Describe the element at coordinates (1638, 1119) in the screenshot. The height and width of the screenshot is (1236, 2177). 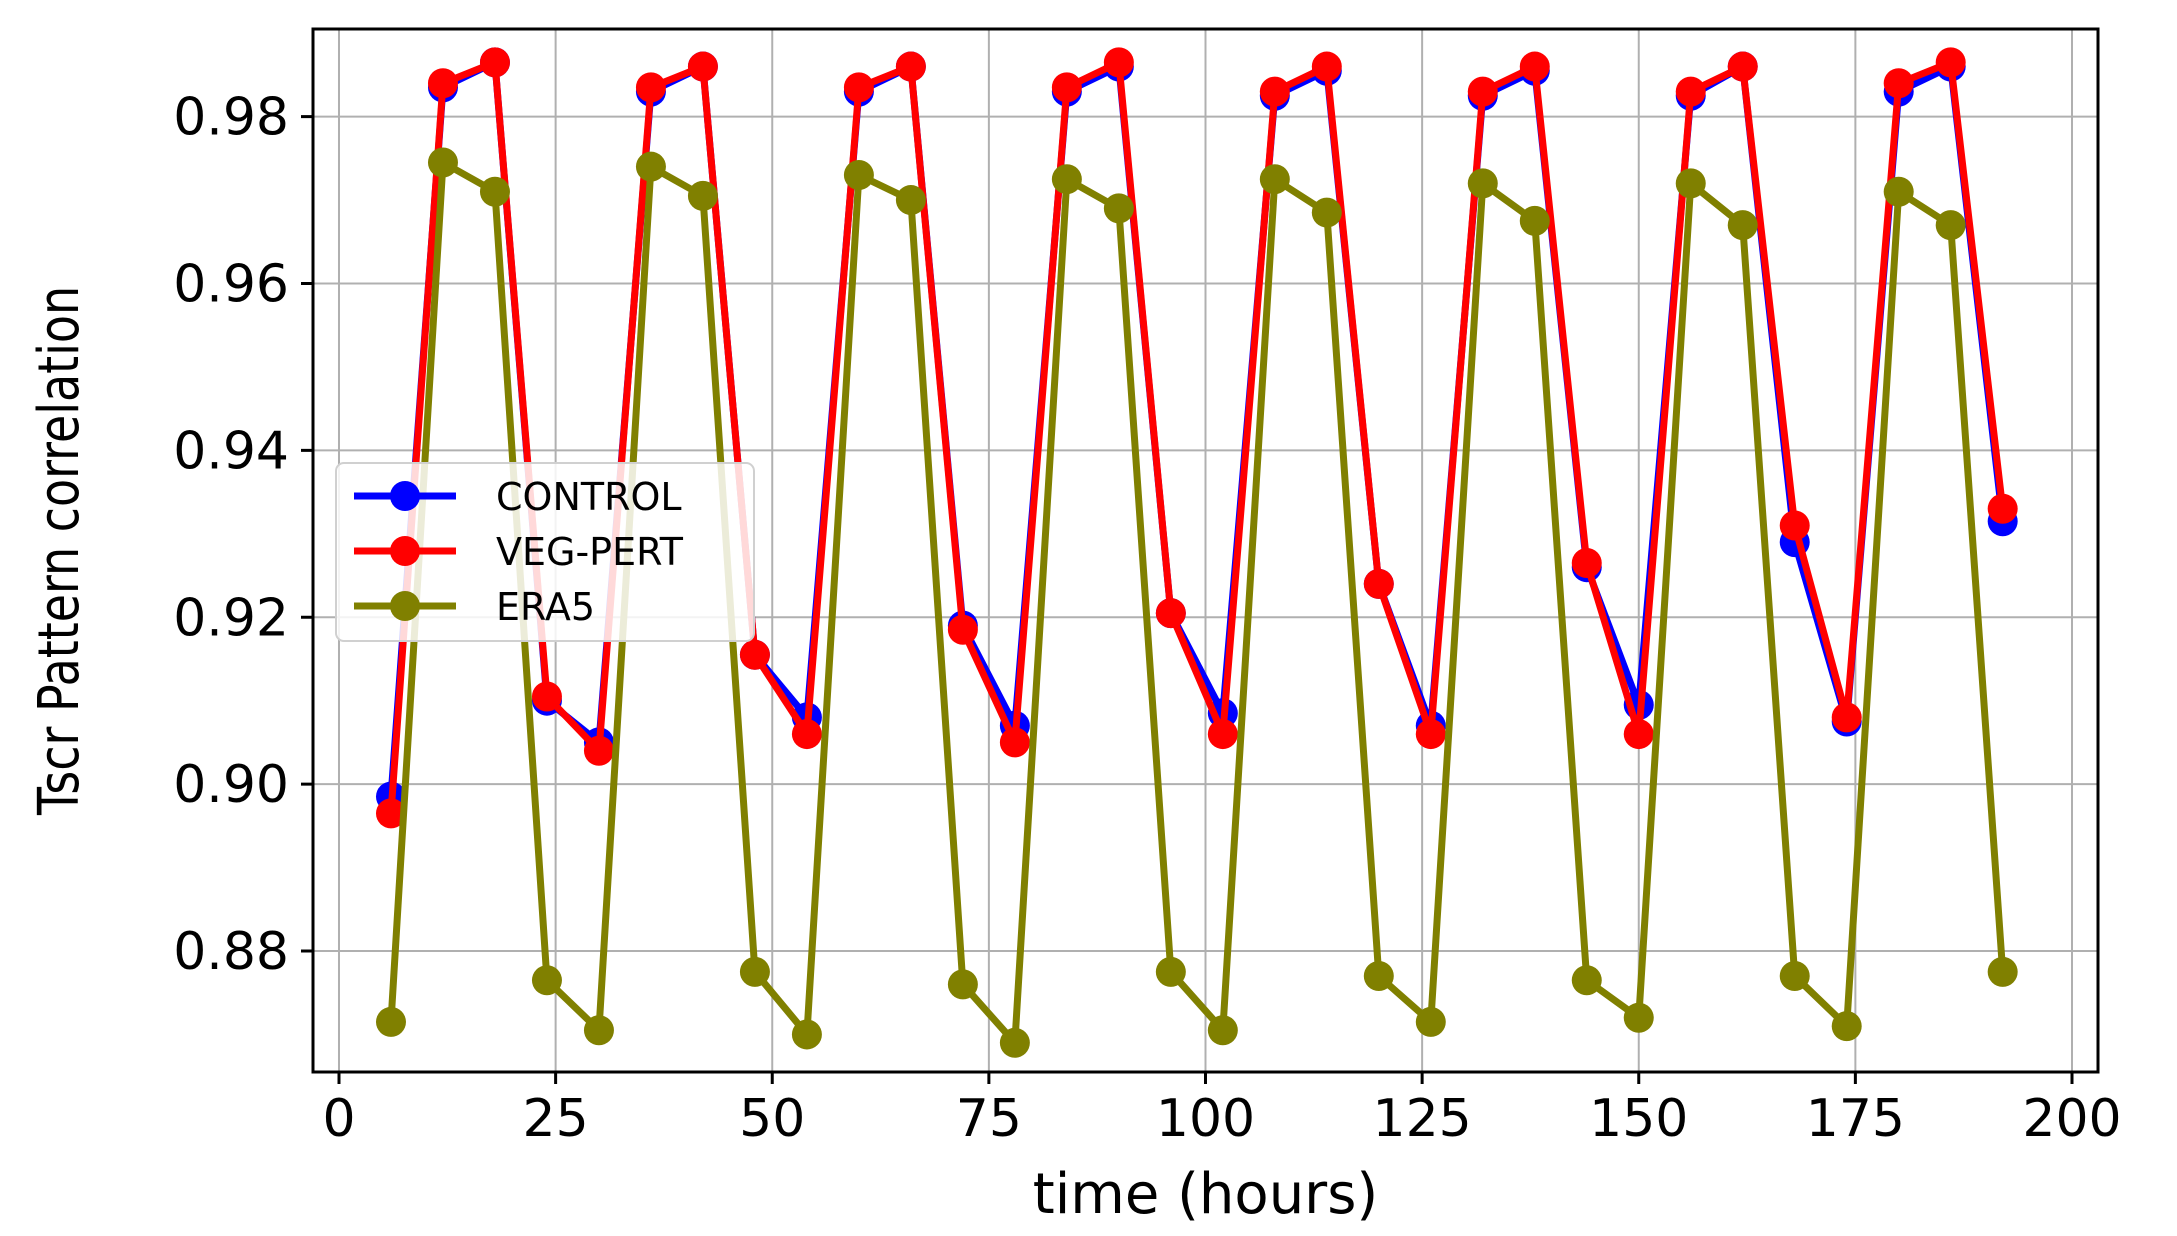
I see `x-tick-label: 150` at that location.